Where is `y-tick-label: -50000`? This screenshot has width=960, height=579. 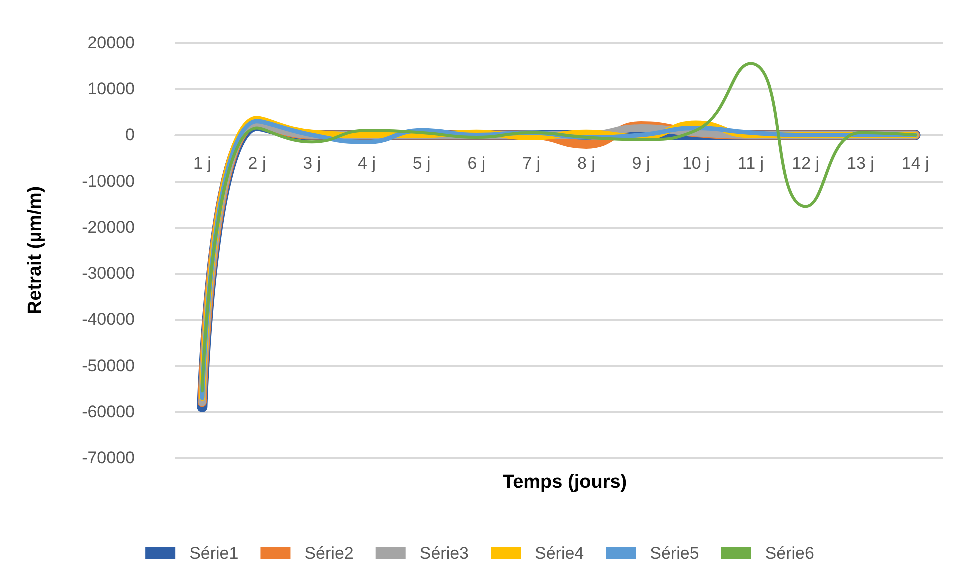 y-tick-label: -50000 is located at coordinates (108, 366).